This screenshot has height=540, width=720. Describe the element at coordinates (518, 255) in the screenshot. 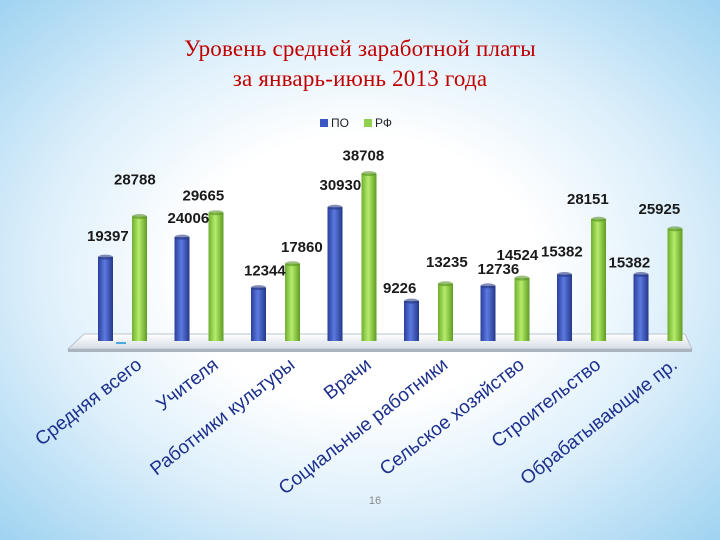

I see `value-label-rf-5: 14524` at that location.